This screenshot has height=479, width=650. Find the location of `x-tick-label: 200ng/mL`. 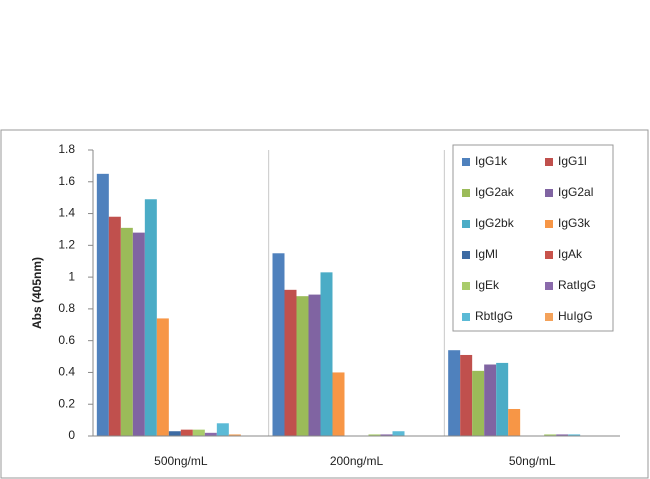

x-tick-label: 200ng/mL is located at coordinates (357, 461).